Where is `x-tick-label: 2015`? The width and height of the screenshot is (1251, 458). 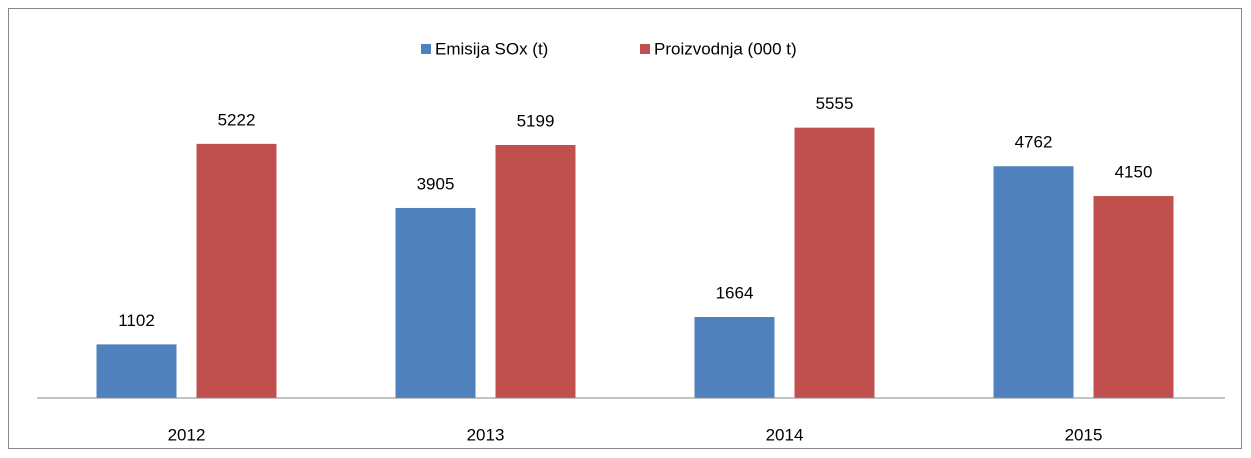
x-tick-label: 2015 is located at coordinates (1084, 434).